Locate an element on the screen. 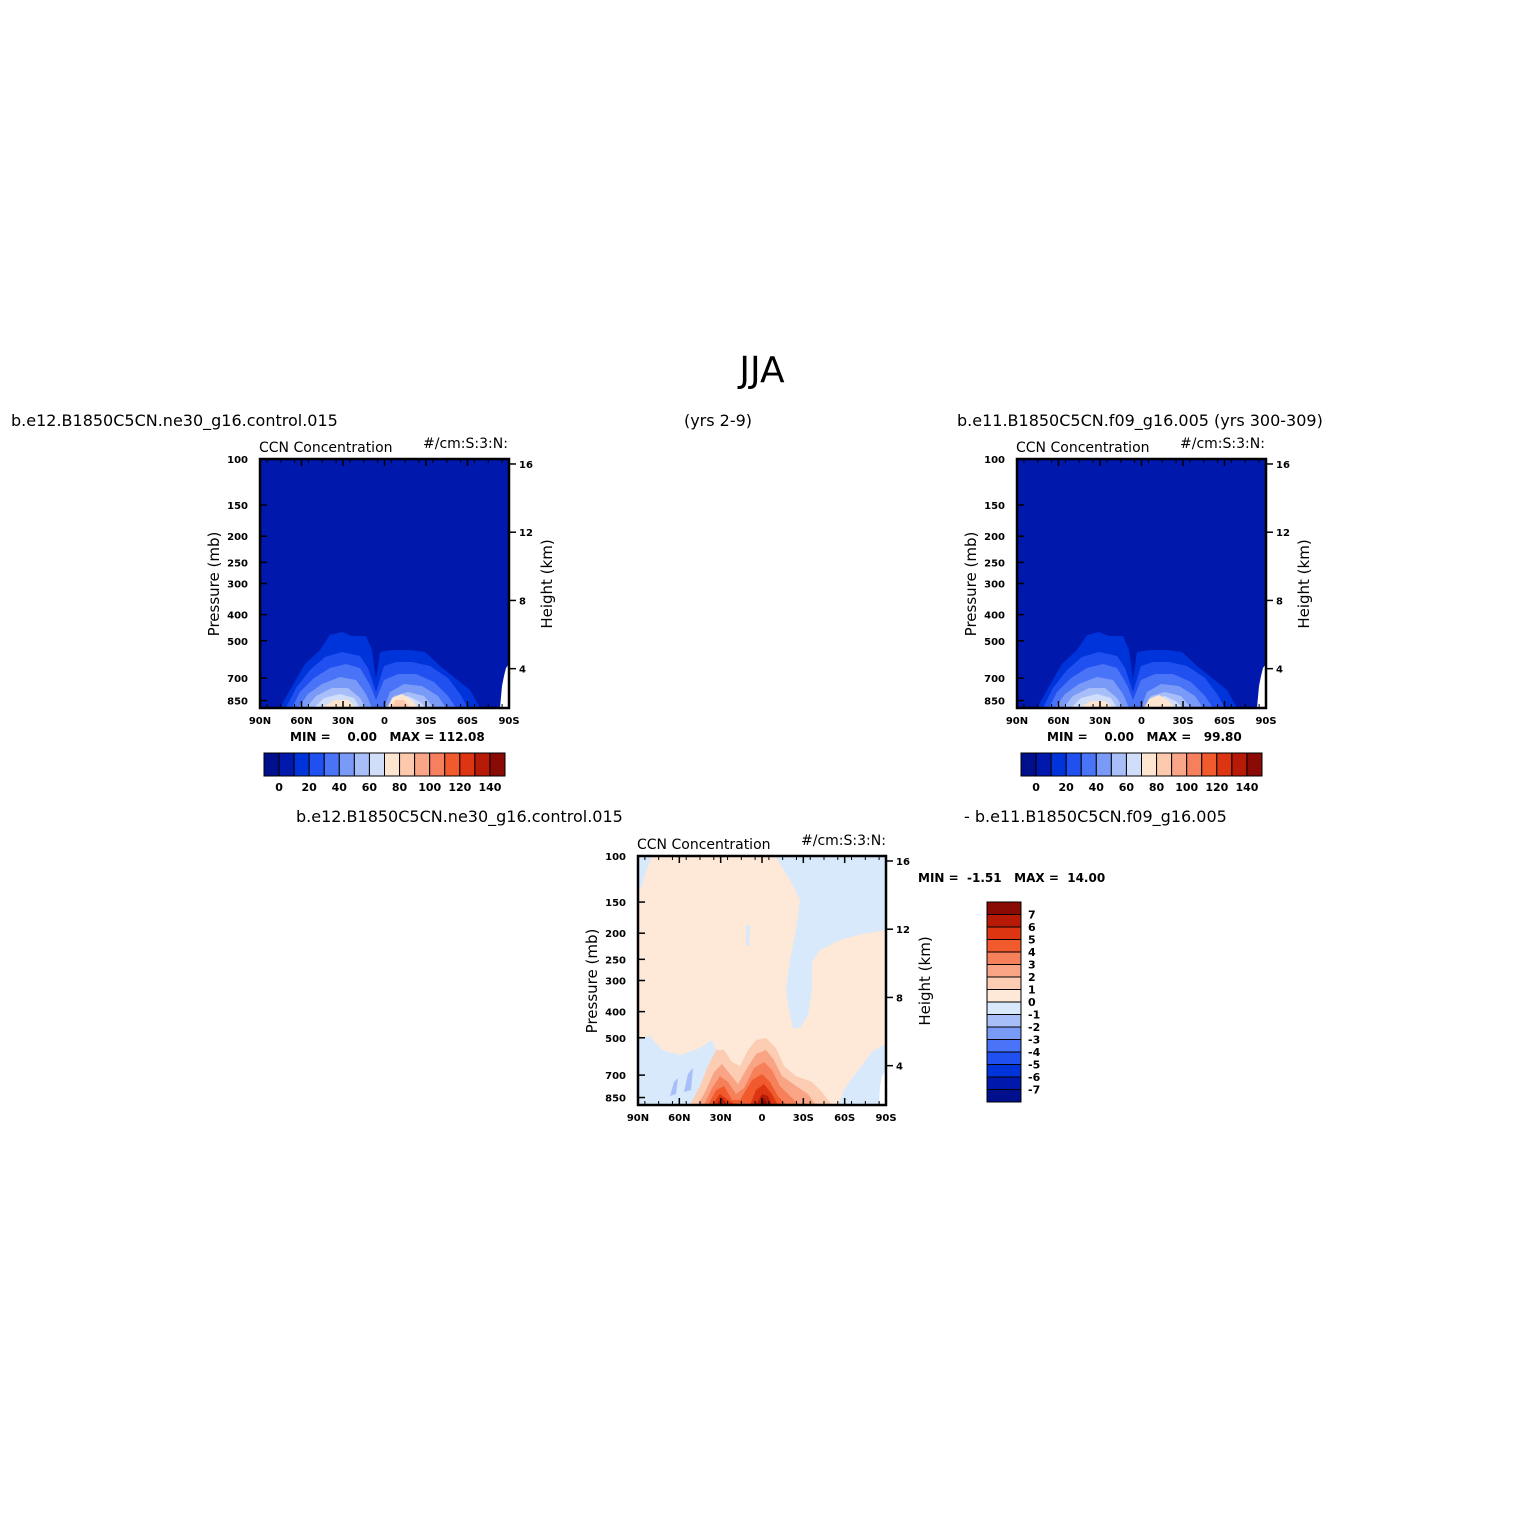 Image resolution: width=1525 pixels, height=1525 pixels. panel-diff-ytick-right-label: 12 is located at coordinates (903, 930).